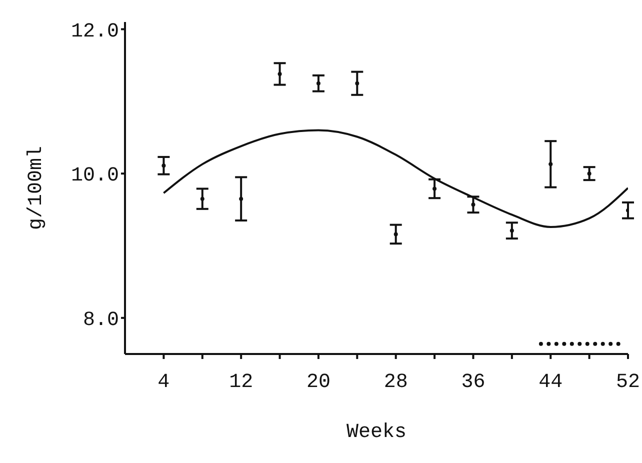 This screenshot has width=642, height=463. Describe the element at coordinates (36, 188) in the screenshot. I see `y-axis-title: g/100ml` at that location.